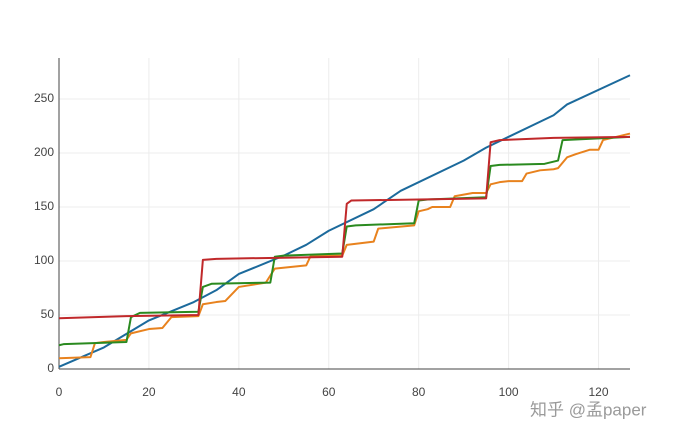  What do you see at coordinates (44, 206) in the screenshot?
I see `y-tick-label: 150` at bounding box center [44, 206].